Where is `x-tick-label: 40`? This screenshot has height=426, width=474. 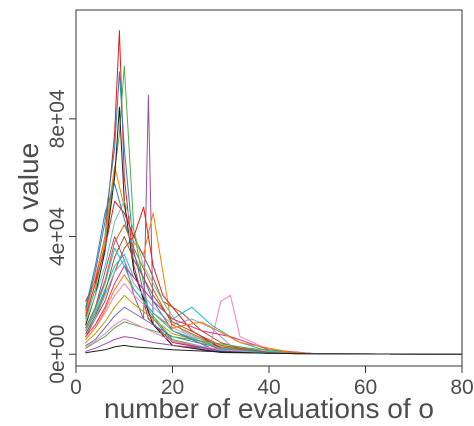 x-tick-label: 40 is located at coordinates (268, 387).